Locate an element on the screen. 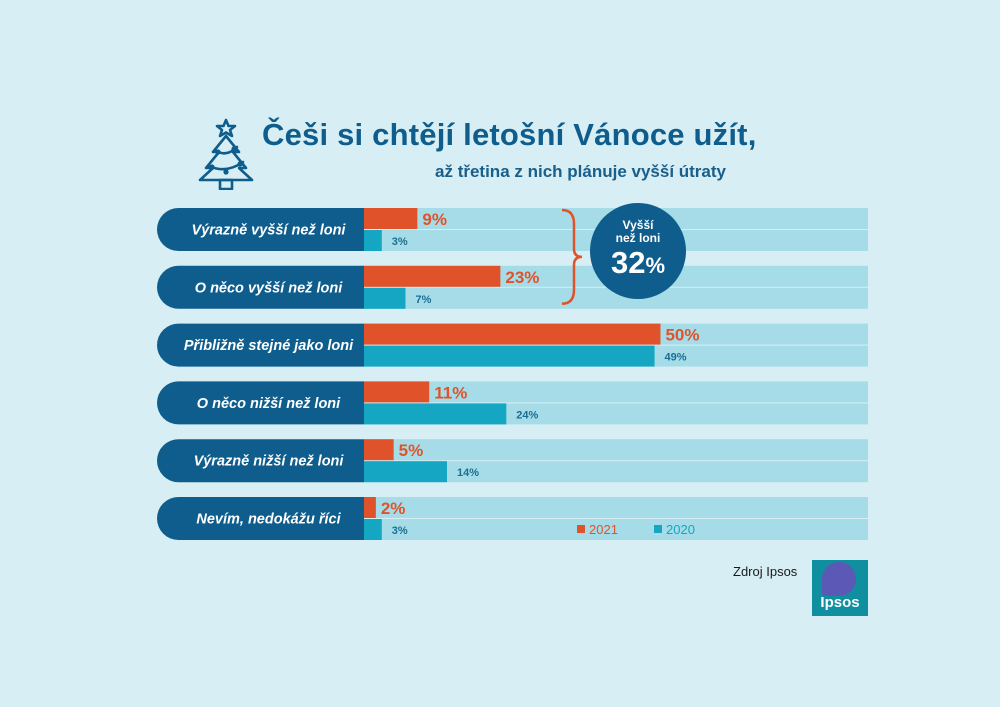  category-label: Nevím, nedokážu říci is located at coordinates (268, 520).